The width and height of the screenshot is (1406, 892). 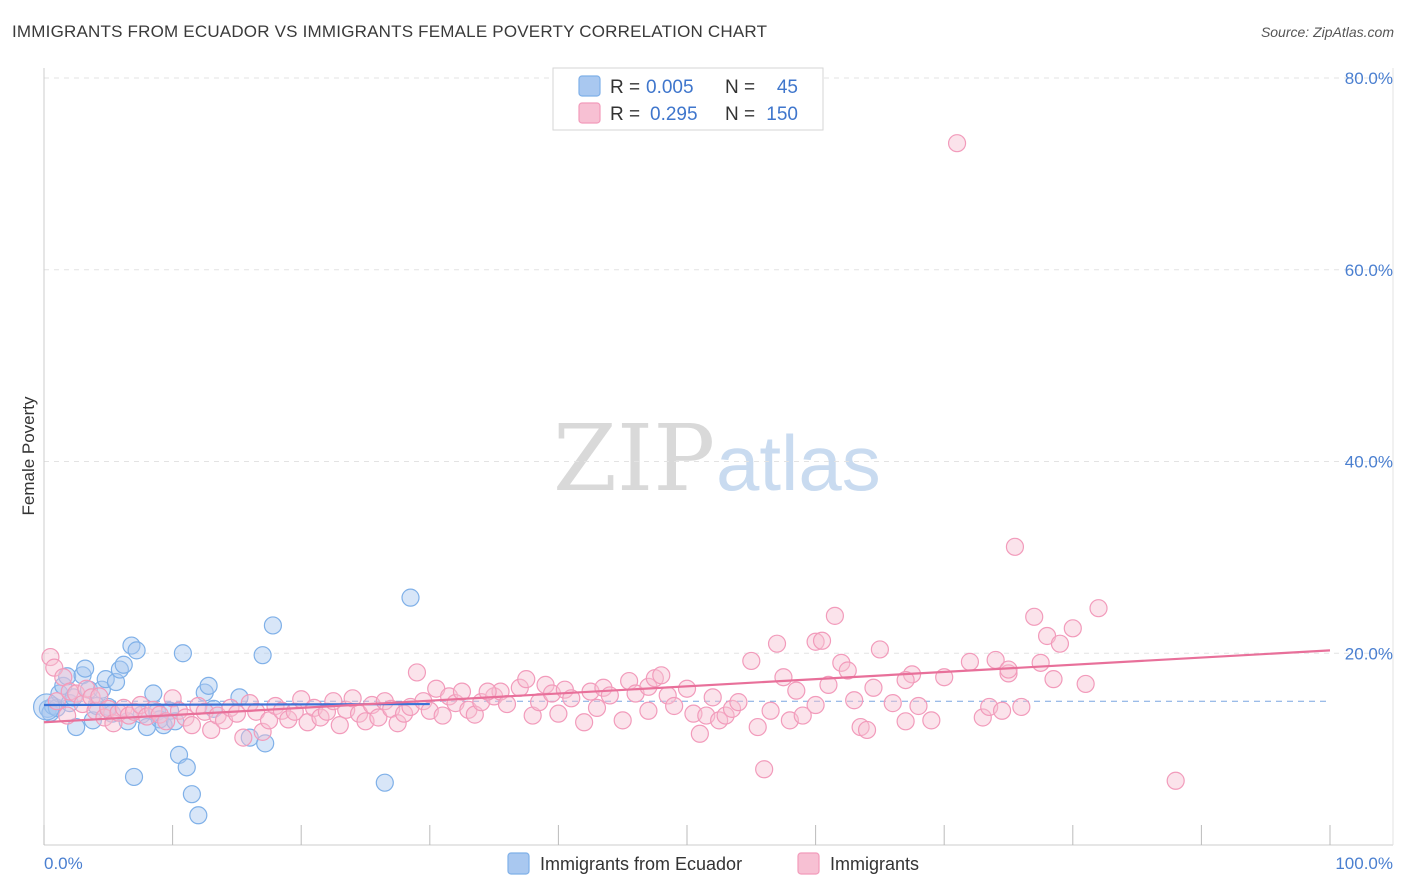 I want to click on bottom-legend-label-immigrants: Immigrants, so click(x=874, y=864).